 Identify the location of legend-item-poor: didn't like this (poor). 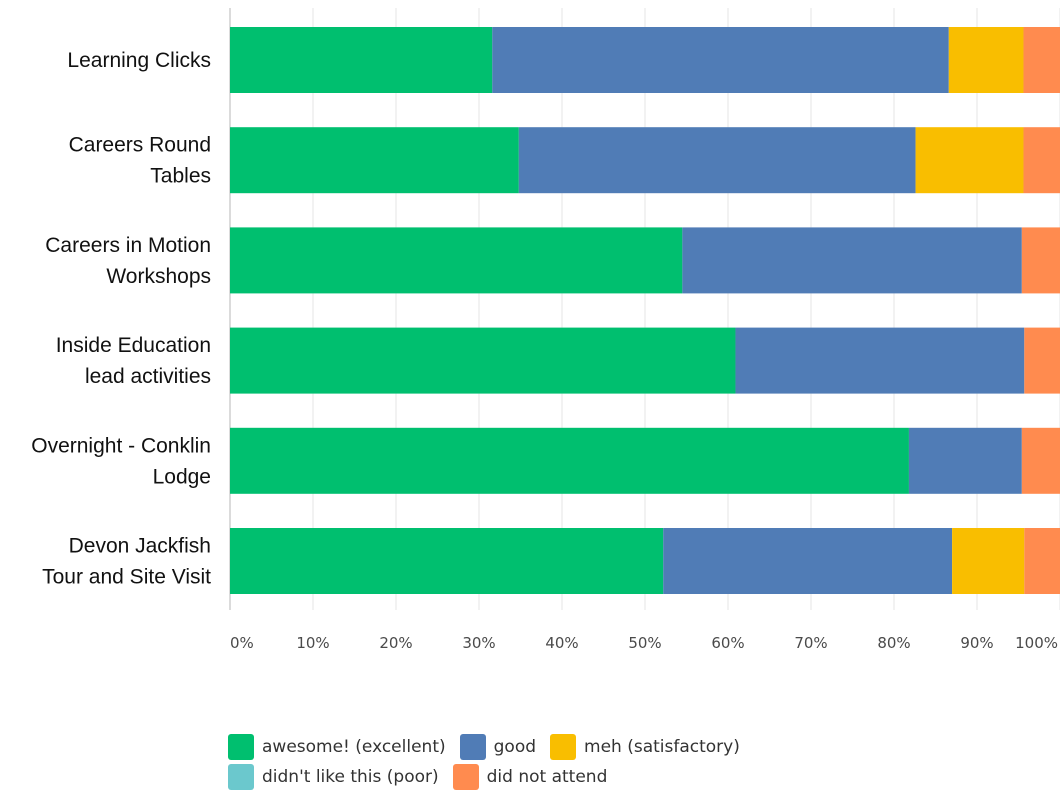
(333, 777).